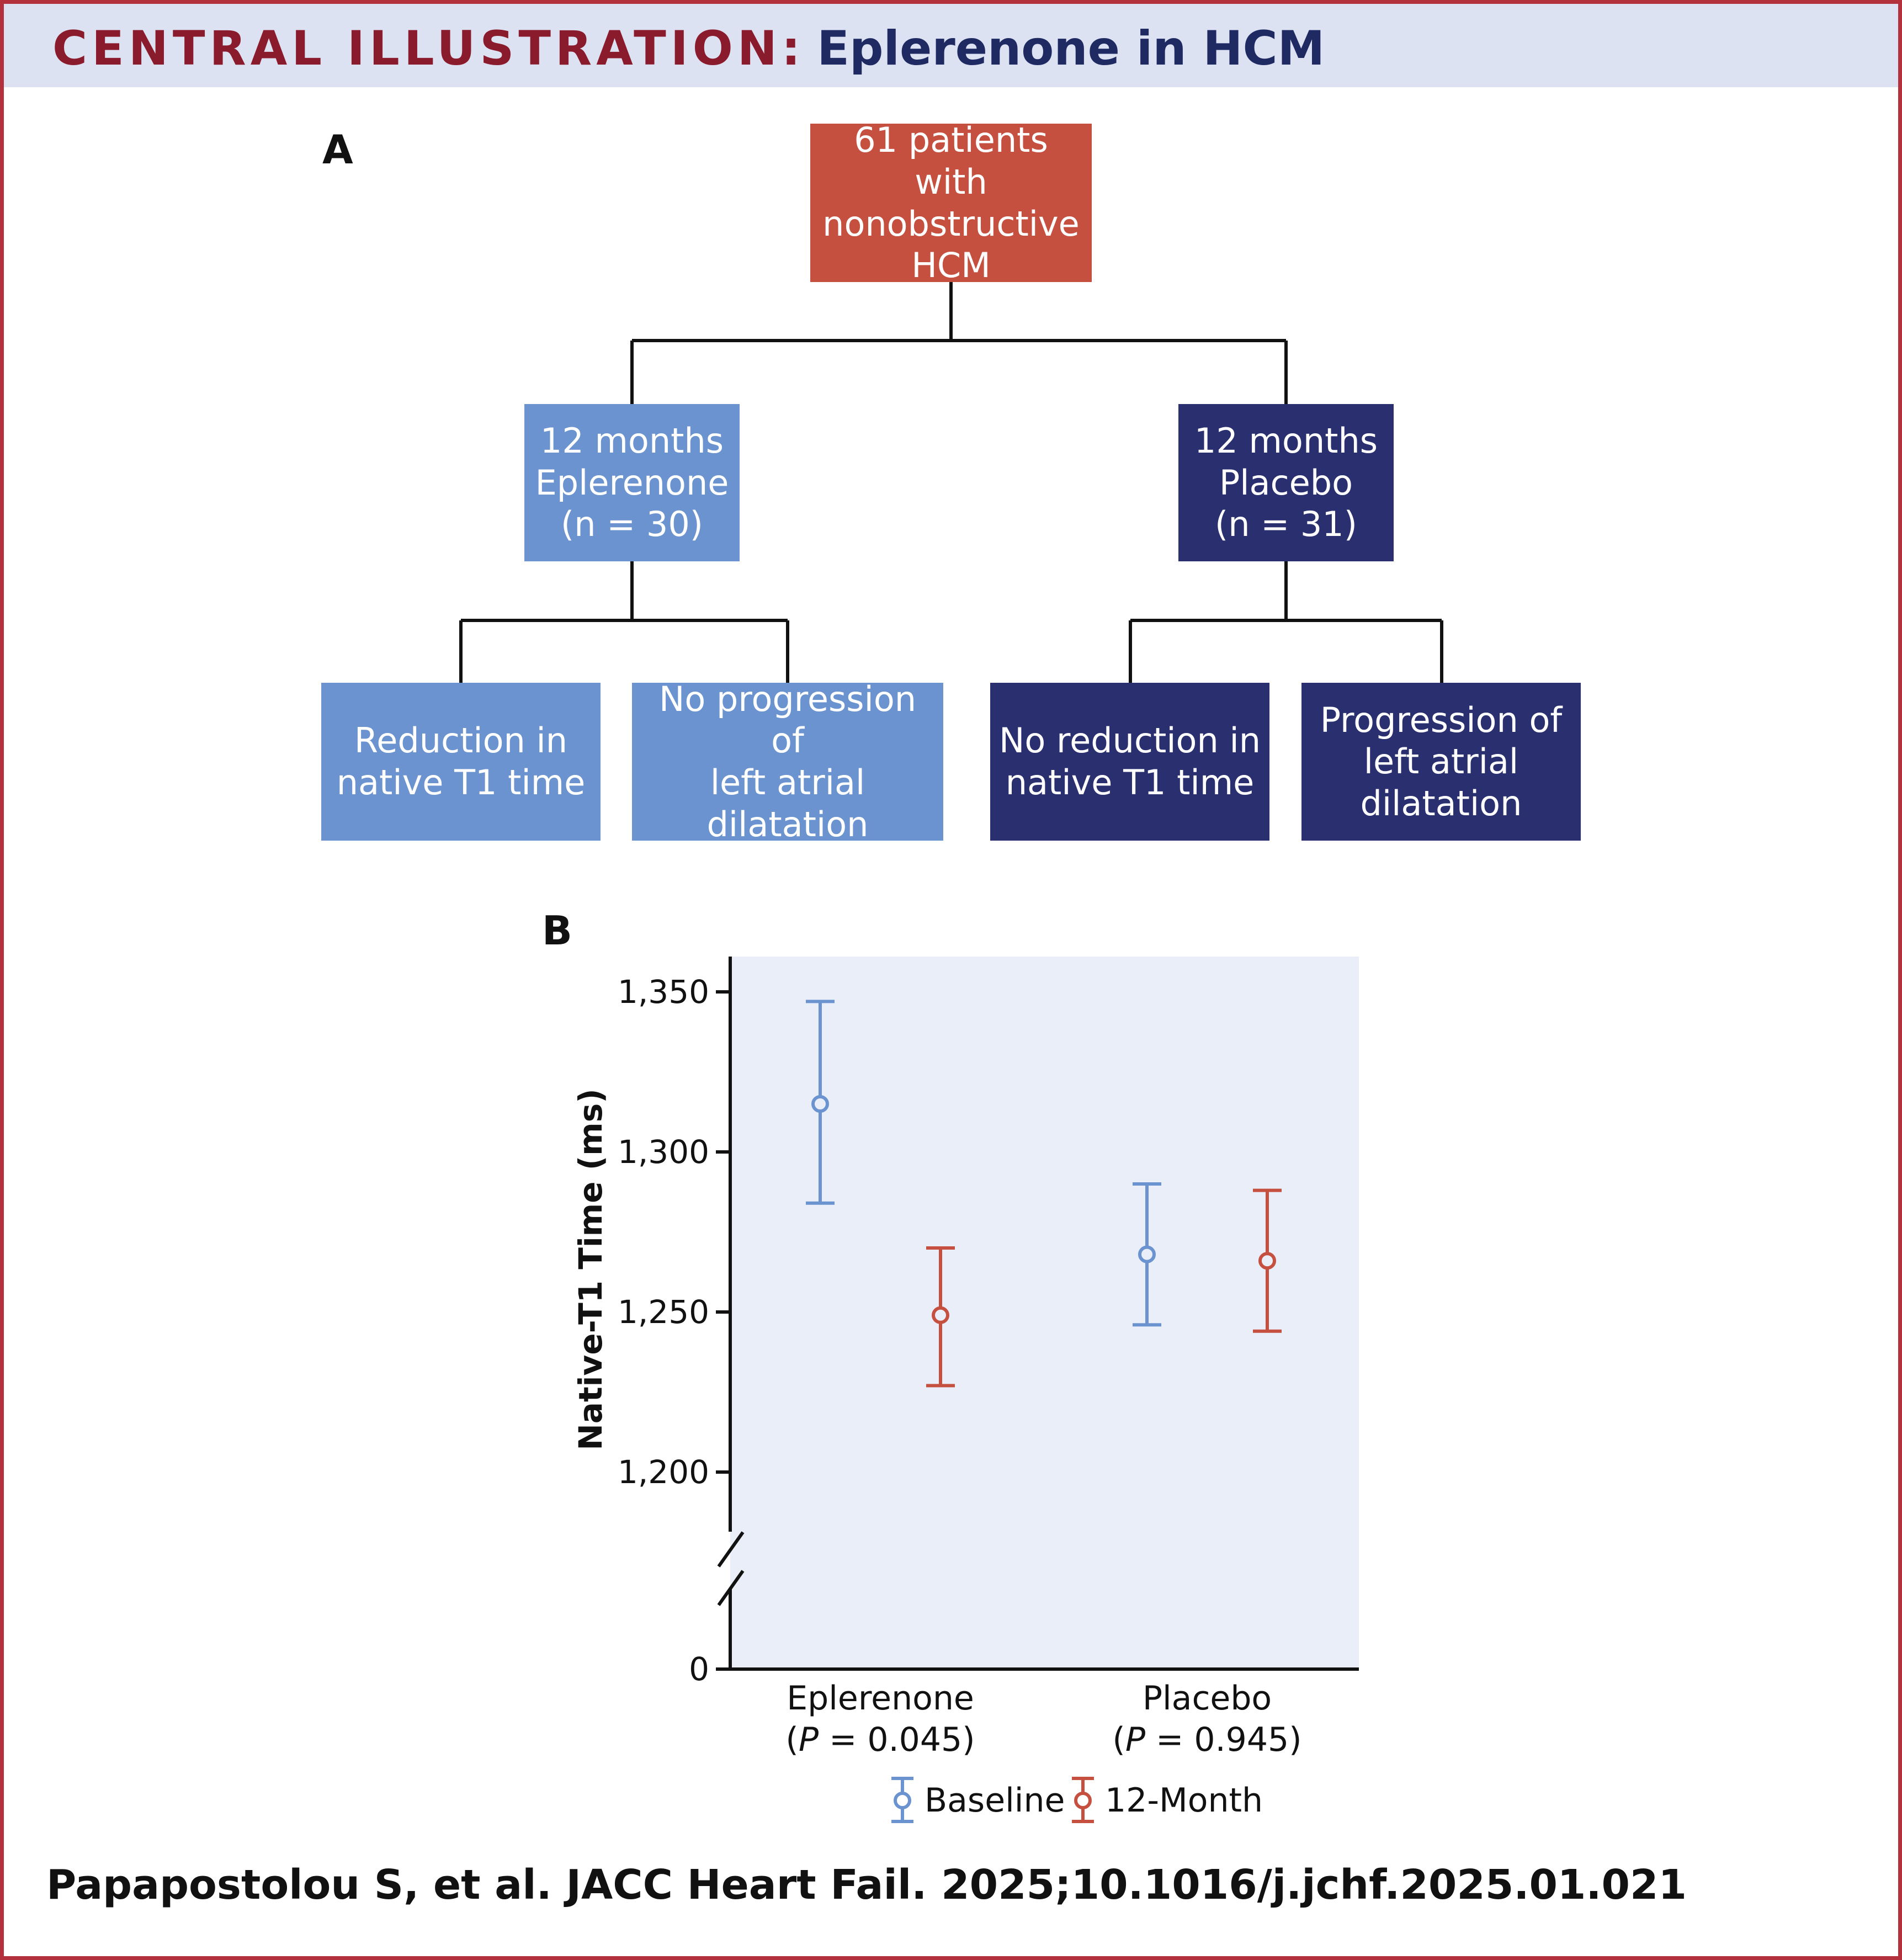 The height and width of the screenshot is (1960, 1902). What do you see at coordinates (1071, 48) in the screenshot?
I see `header-title: Eplerenone in HCM` at bounding box center [1071, 48].